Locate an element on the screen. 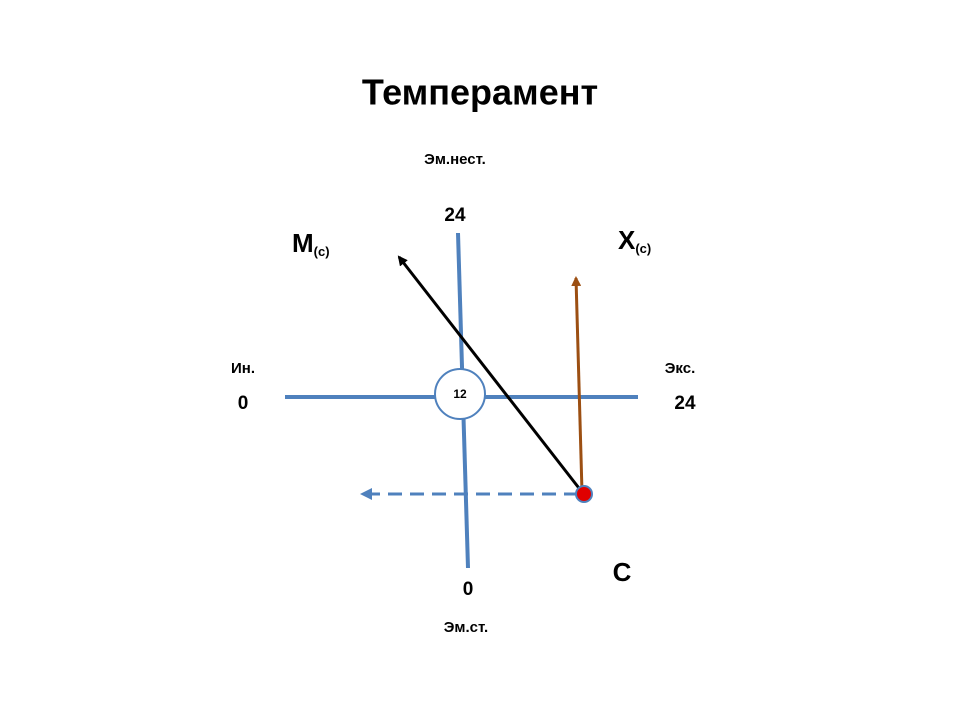  vector-x-label: Х(с) is located at coordinates (634, 241).